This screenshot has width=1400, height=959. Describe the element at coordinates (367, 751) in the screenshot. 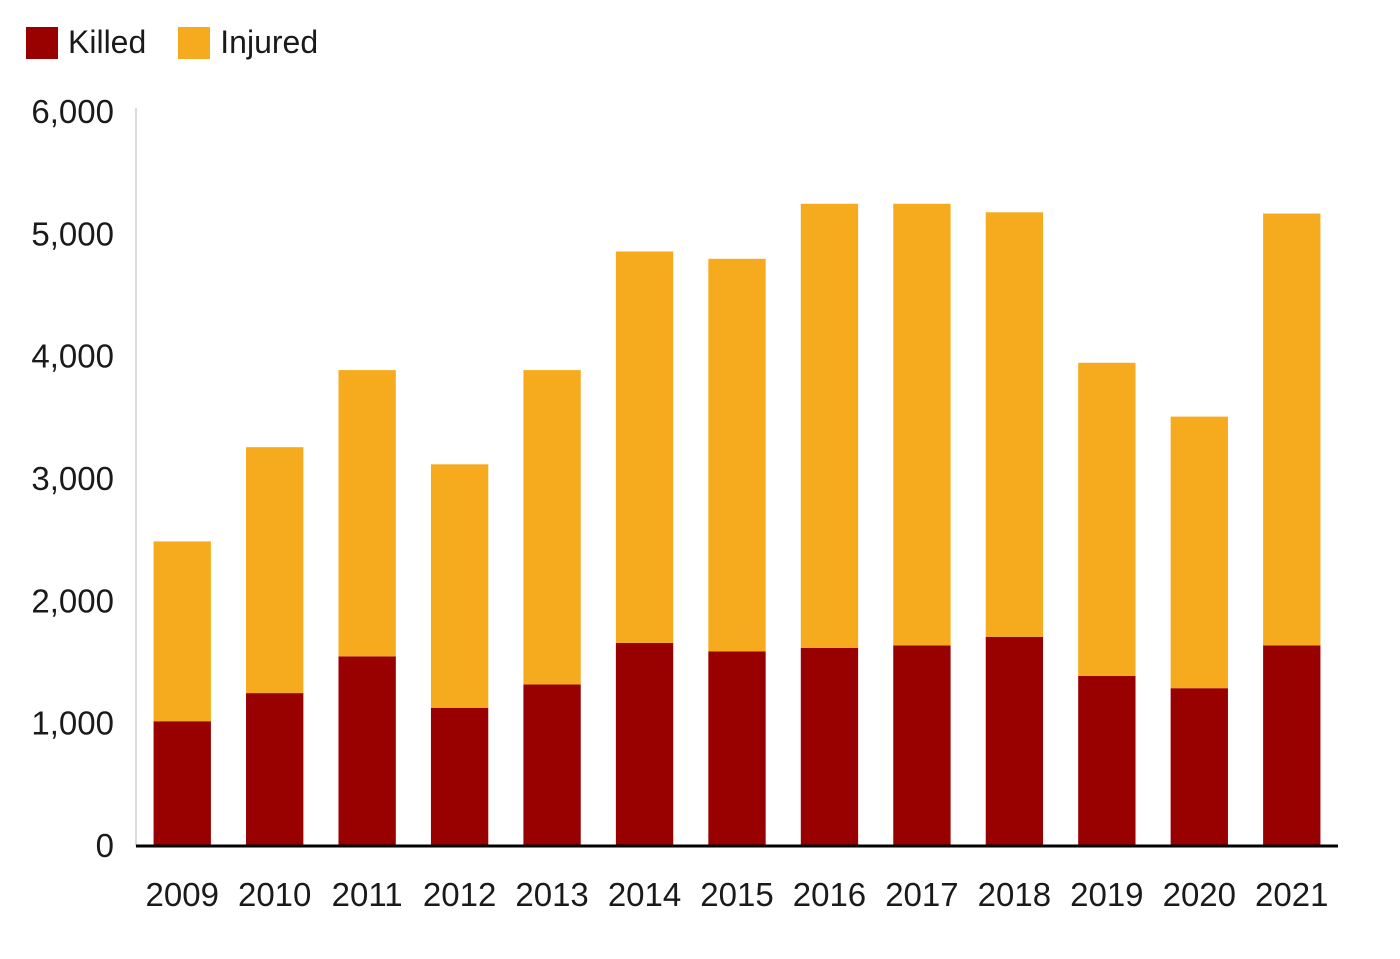

I see `bar-killed-2011` at that location.